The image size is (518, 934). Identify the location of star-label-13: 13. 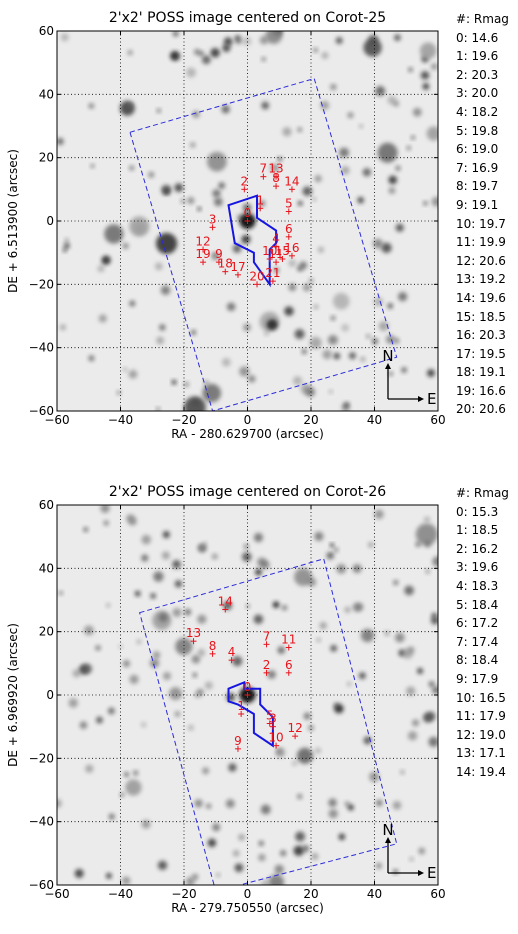
(193, 633).